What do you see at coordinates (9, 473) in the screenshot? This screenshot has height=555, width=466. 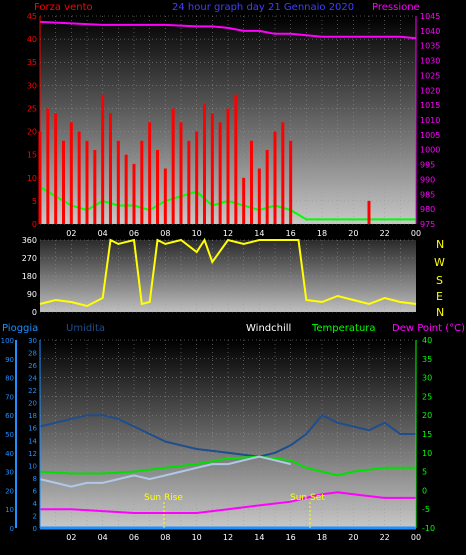 I see `rain-tick-label: 30` at bounding box center [9, 473].